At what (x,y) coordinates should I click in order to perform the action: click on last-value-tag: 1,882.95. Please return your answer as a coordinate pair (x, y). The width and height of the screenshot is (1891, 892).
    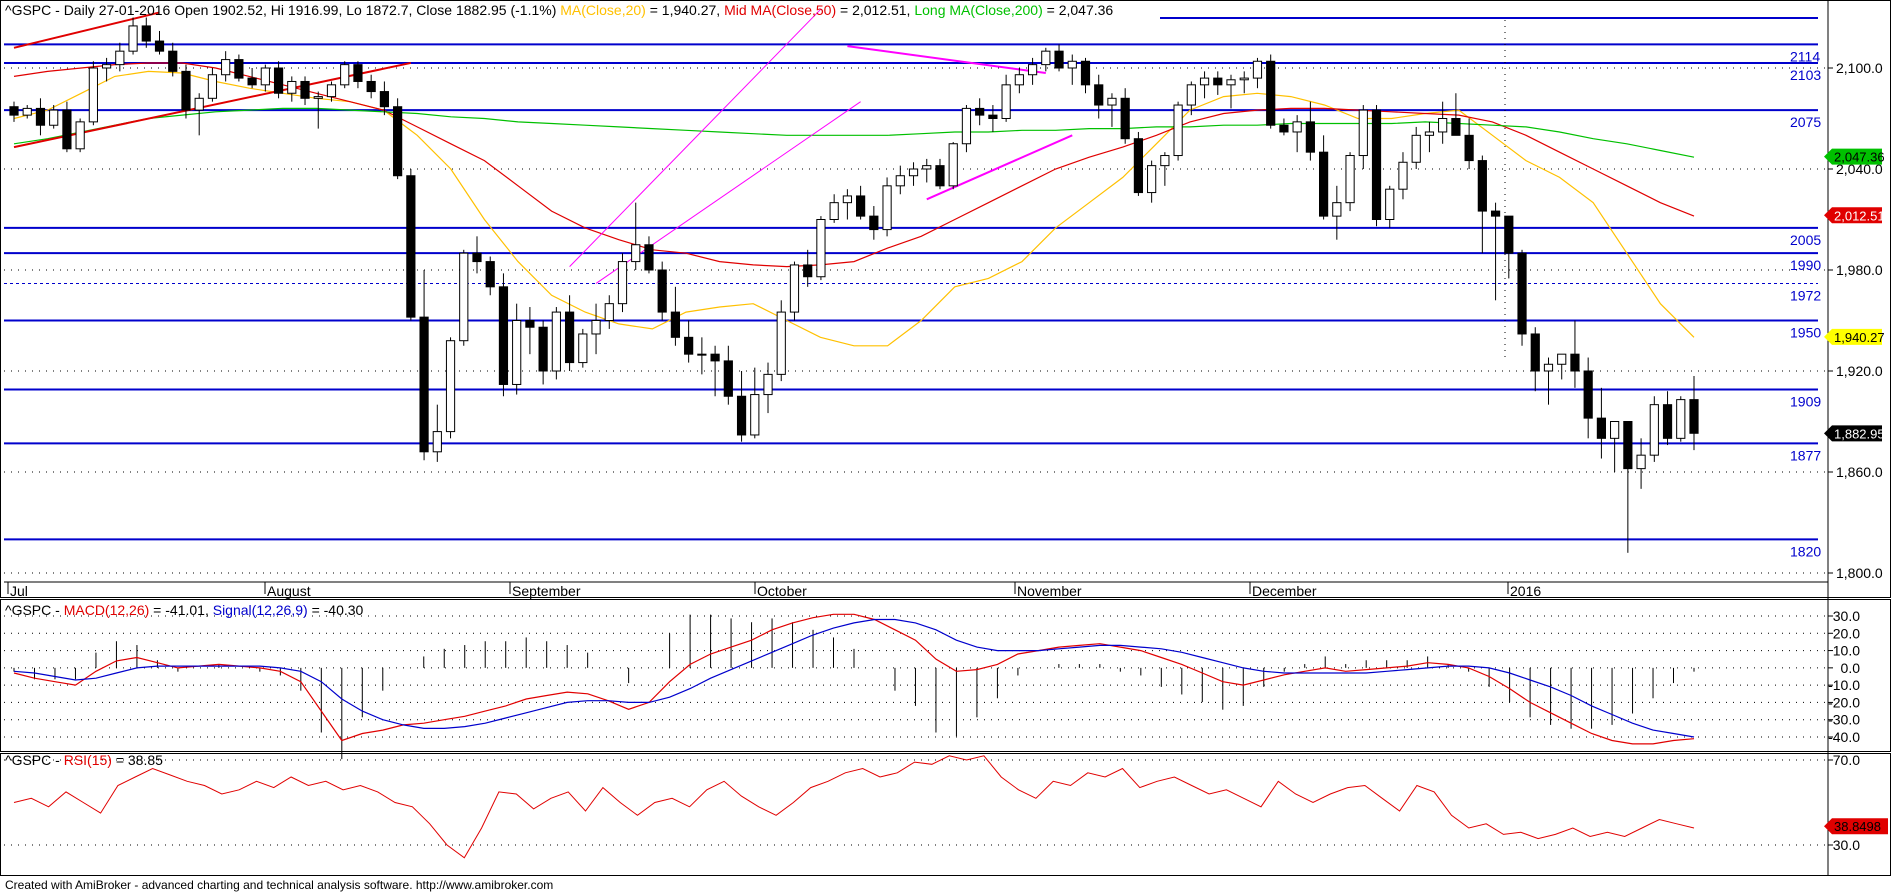
    Looking at the image, I should click on (1854, 433).